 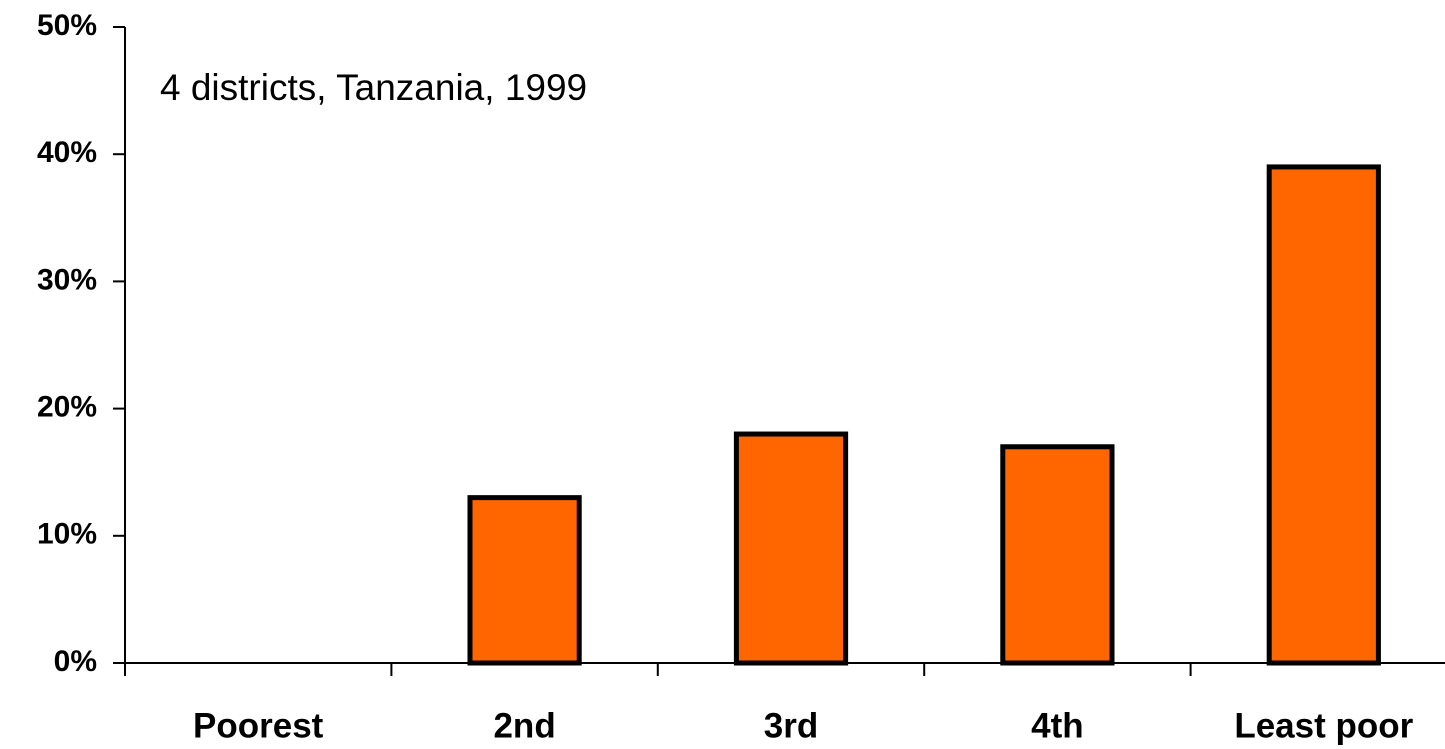 I want to click on x-tick-label: Least poor, so click(x=1323, y=725).